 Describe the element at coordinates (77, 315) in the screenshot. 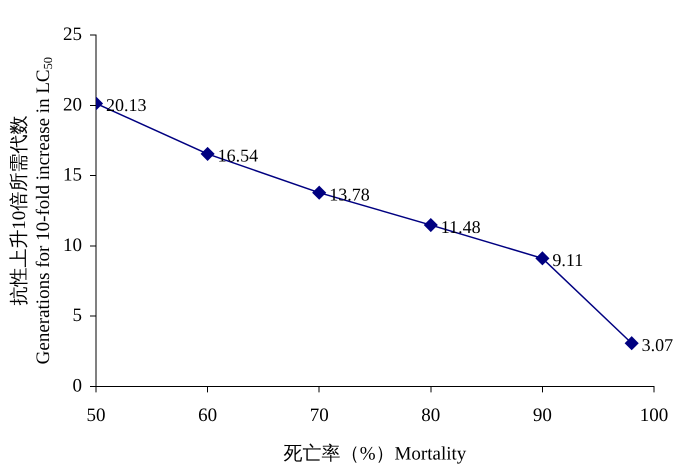

I see `y-tick-label: 5` at that location.